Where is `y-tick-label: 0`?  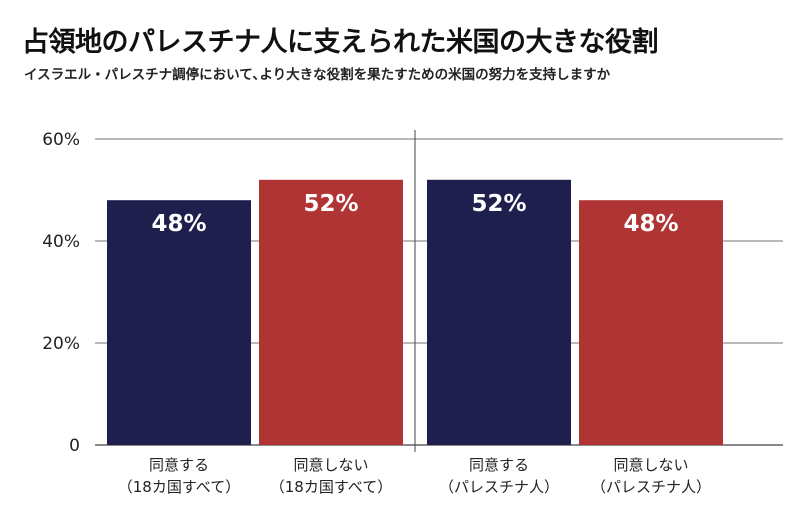
y-tick-label: 0 is located at coordinates (74, 446).